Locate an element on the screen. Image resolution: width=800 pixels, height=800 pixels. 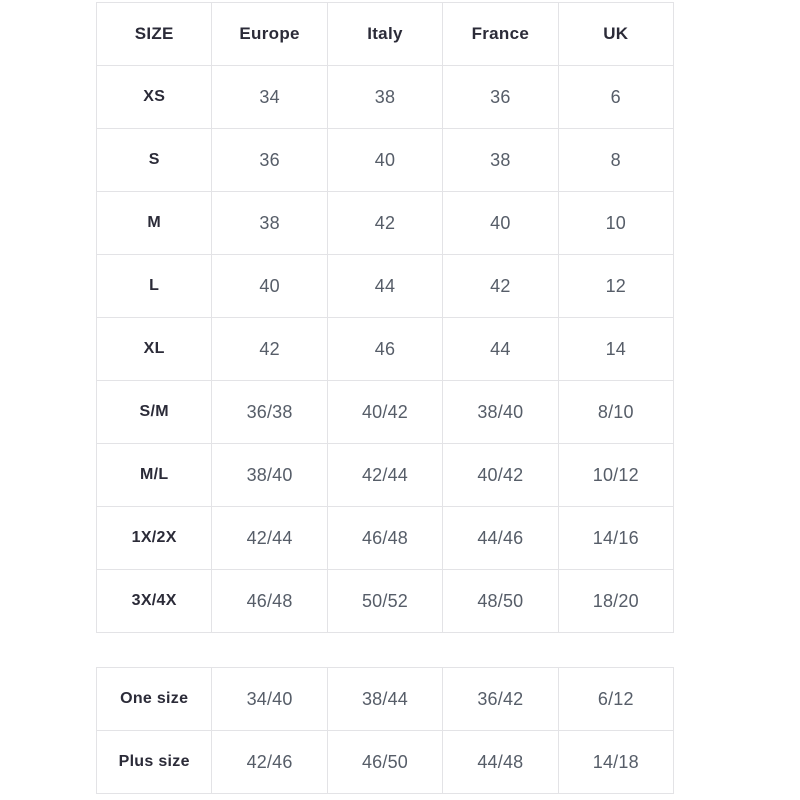
table-row-l: L 40 44 42 12 is located at coordinates (385, 286).